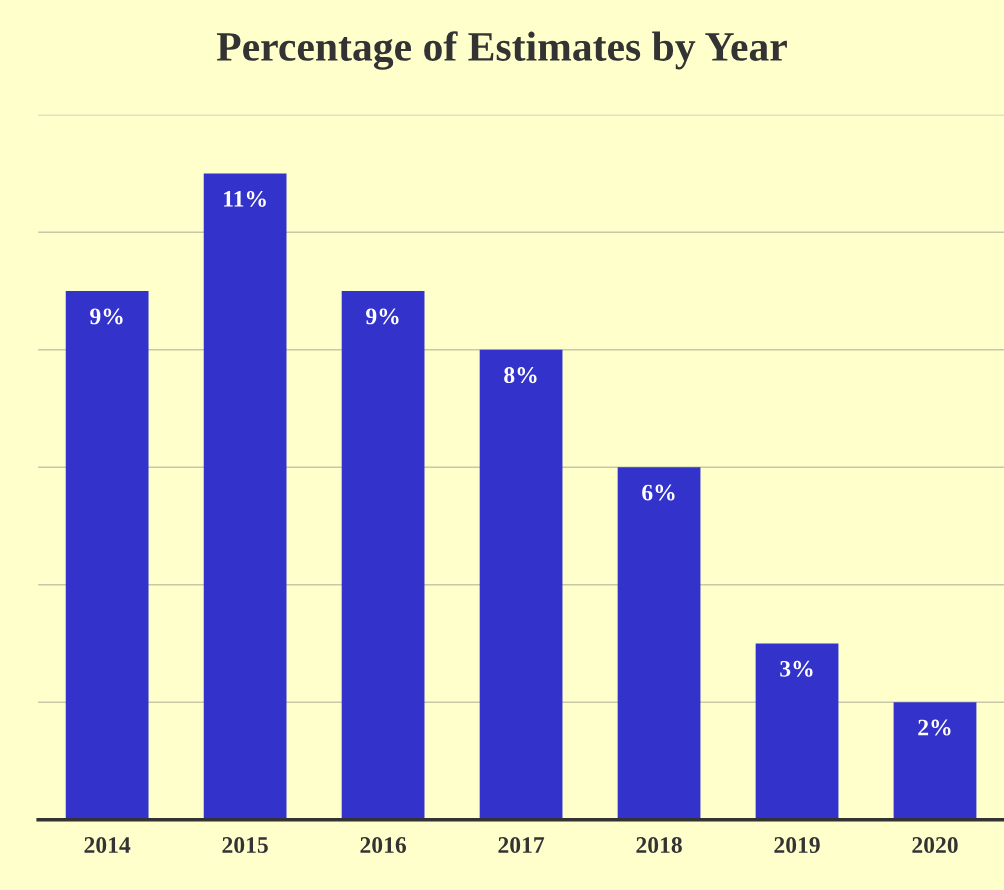 The width and height of the screenshot is (1004, 890). I want to click on x-tick-label: 2014, so click(107, 845).